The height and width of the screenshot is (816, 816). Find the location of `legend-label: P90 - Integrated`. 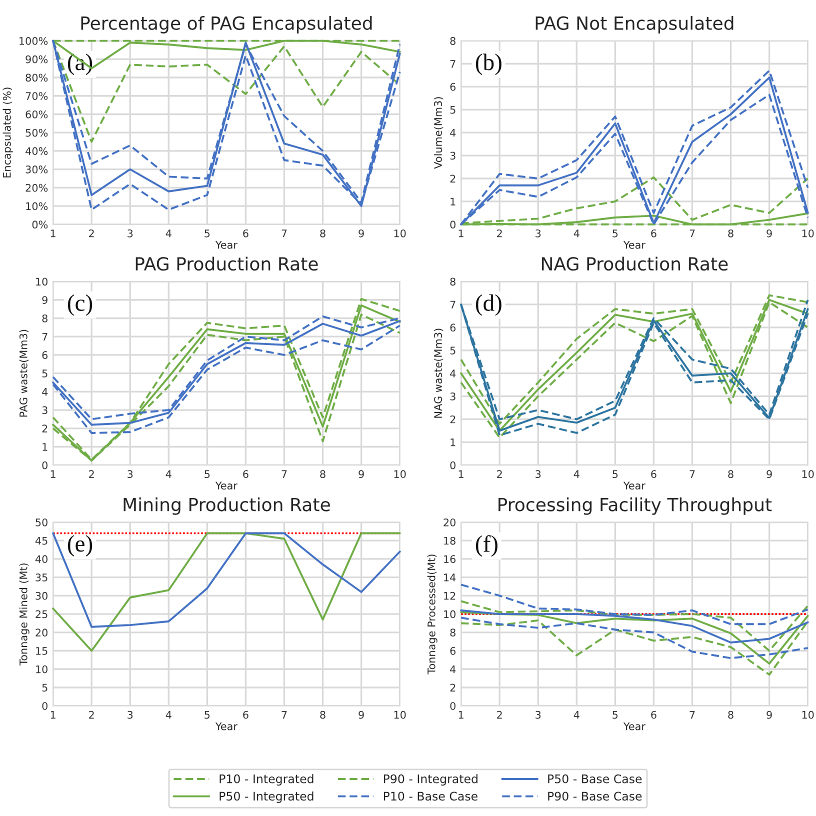

legend-label: P90 - Integrated is located at coordinates (431, 780).